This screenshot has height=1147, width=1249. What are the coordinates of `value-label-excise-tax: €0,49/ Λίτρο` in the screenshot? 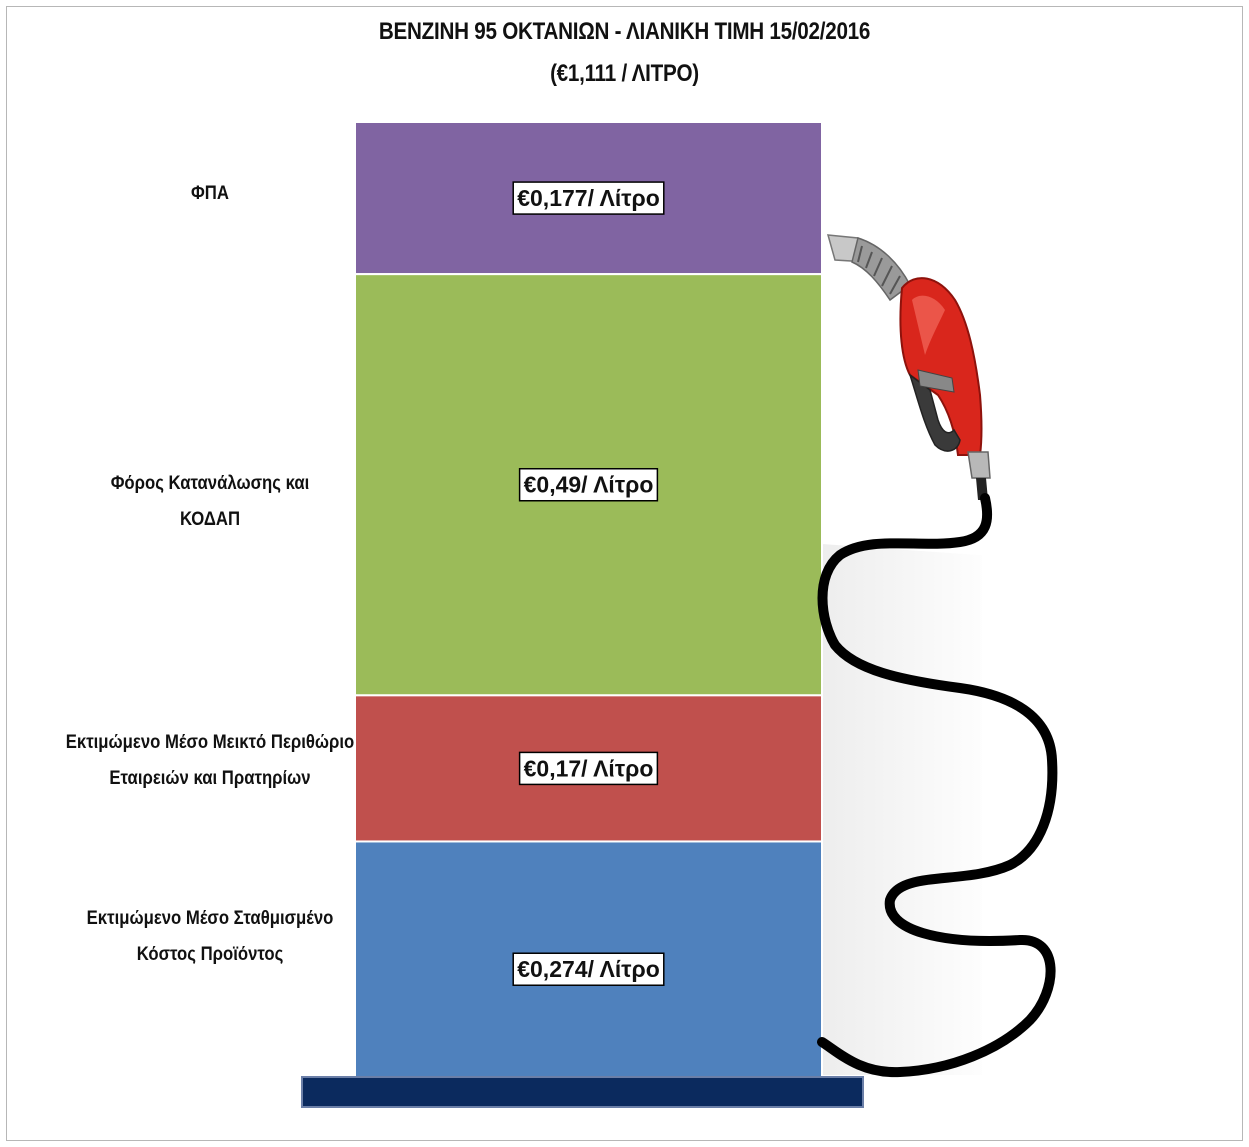 It's located at (589, 485).